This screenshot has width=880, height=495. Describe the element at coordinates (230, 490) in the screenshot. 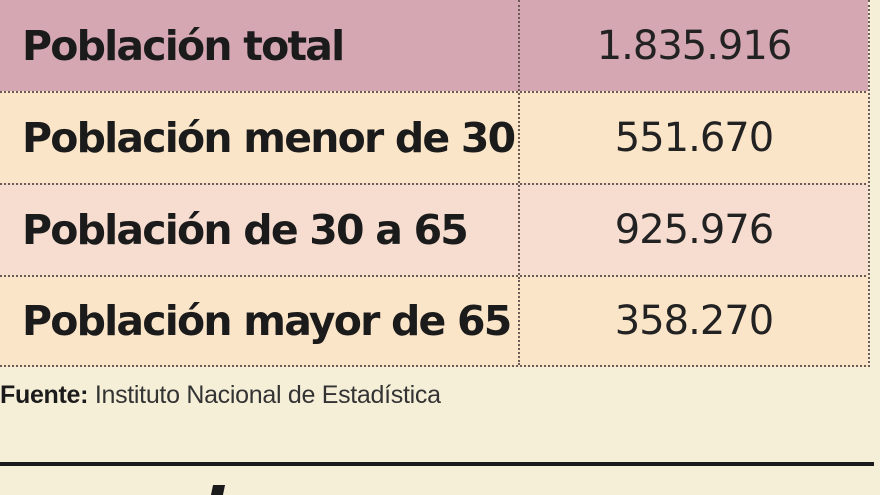

I see `cropped-heading-fragment` at that location.